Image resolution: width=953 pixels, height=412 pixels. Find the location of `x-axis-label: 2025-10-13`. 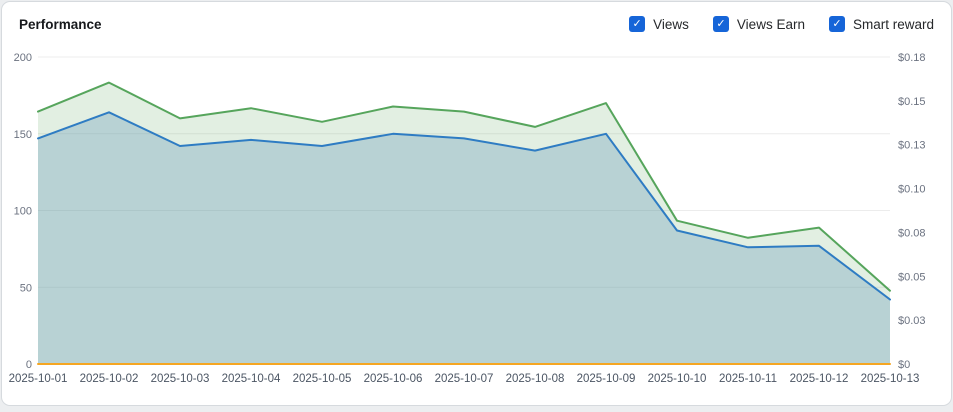

x-axis-label: 2025-10-13 is located at coordinates (890, 379).